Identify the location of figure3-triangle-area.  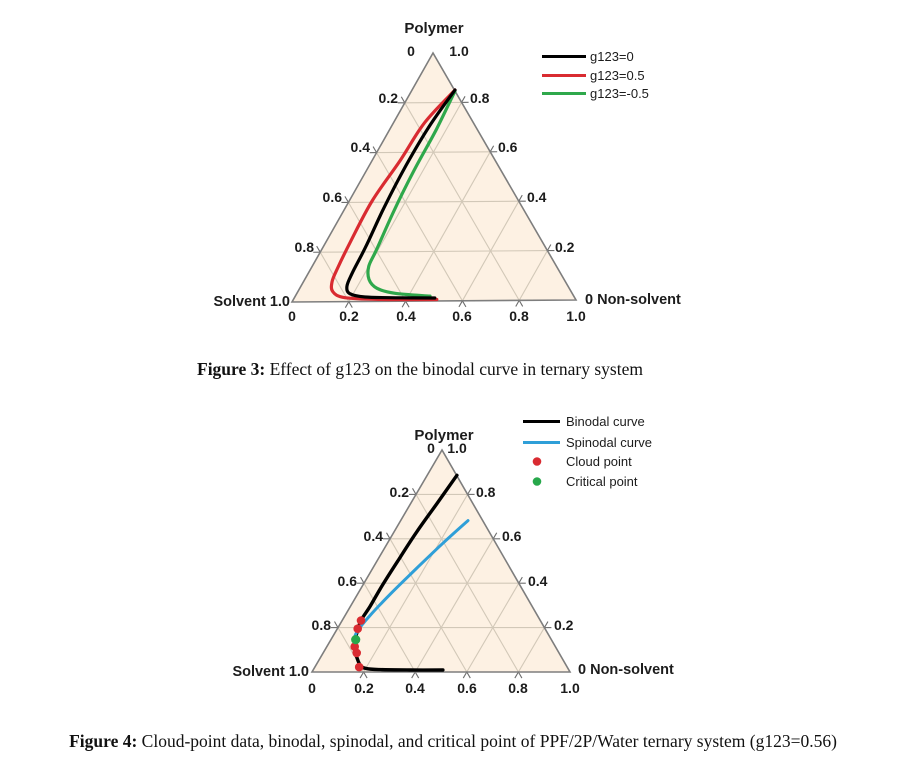
(434, 177).